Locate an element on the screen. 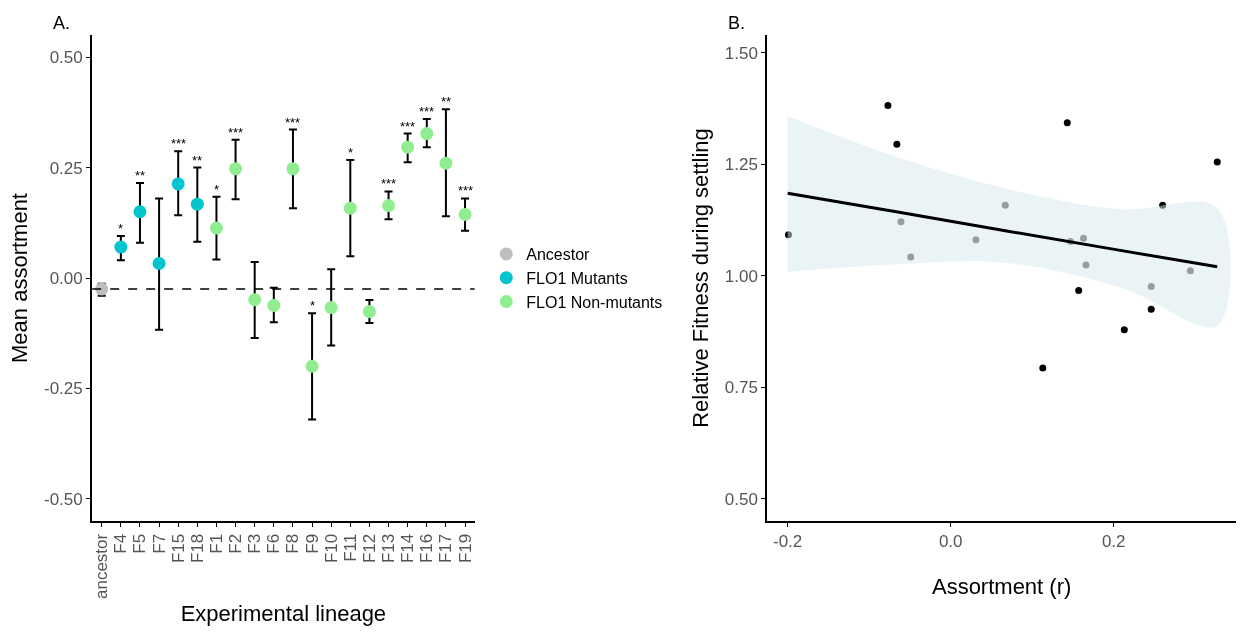 Image resolution: width=1246 pixels, height=632 pixels. x-axis-title: Assortment (r) is located at coordinates (1001, 586).